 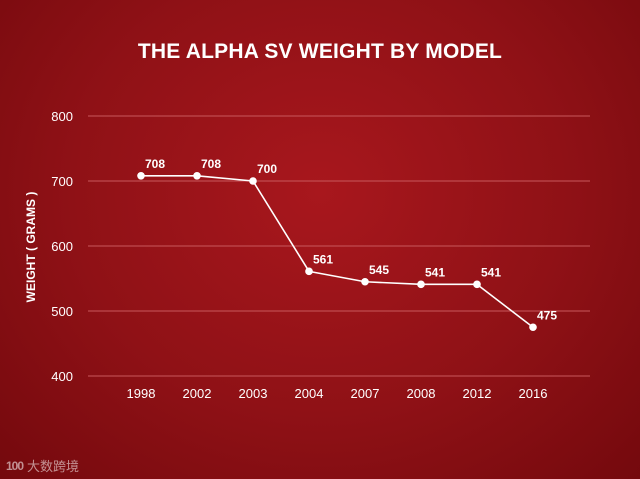 What do you see at coordinates (62, 311) in the screenshot?
I see `y-tick-label: 500` at bounding box center [62, 311].